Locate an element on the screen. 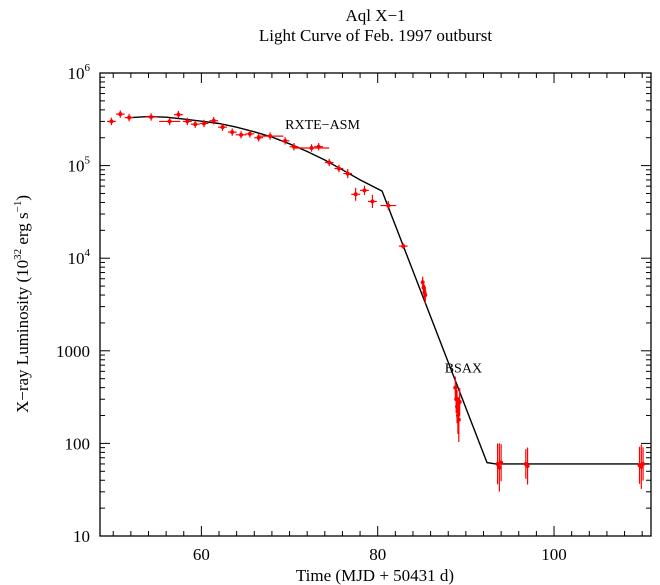 This screenshot has width=660, height=585. annotations: RXTE−ASM BSAX is located at coordinates (383, 247).